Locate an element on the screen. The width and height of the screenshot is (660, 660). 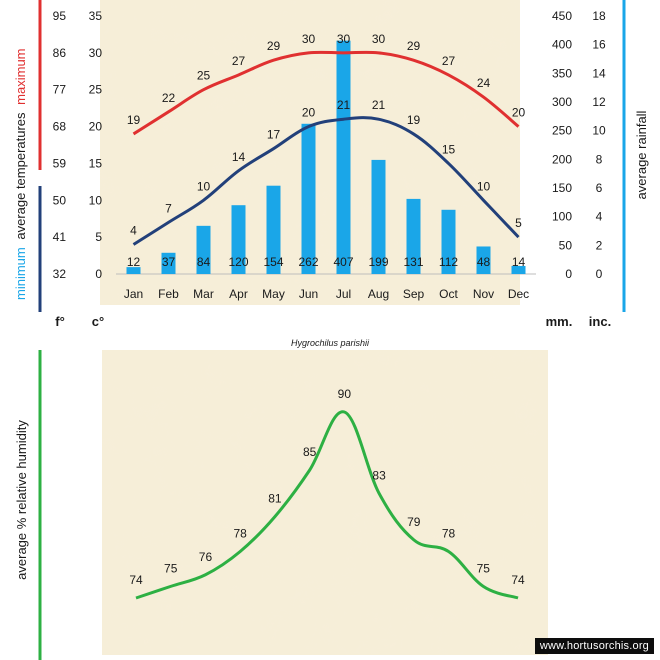
minimum-temperature-line is located at coordinates (326, 181).